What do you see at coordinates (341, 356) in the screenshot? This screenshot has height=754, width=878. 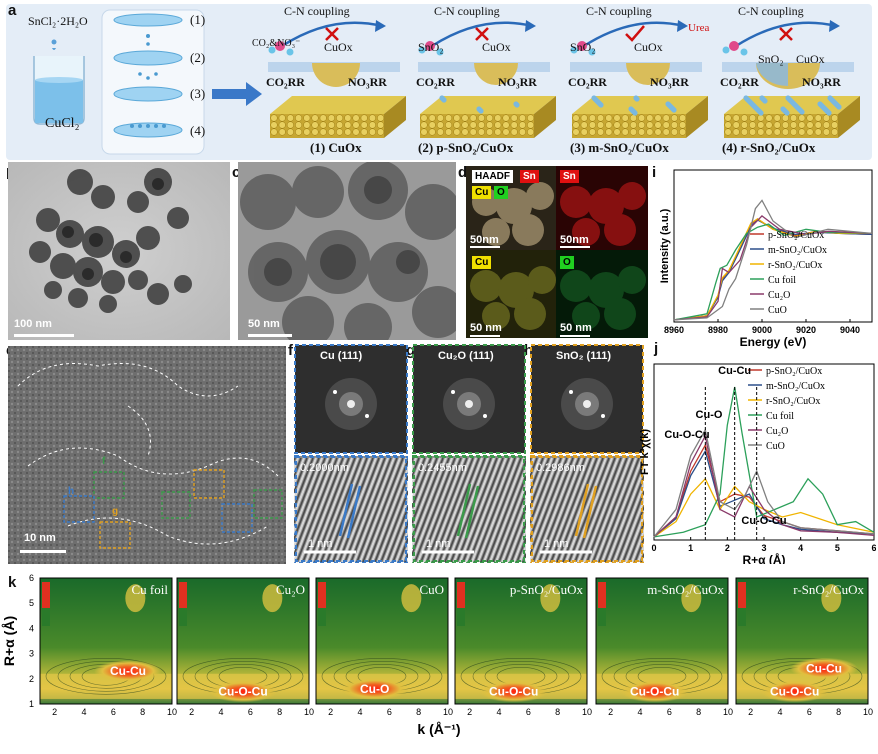 I see `fft-title: Cu (111)` at bounding box center [341, 356].